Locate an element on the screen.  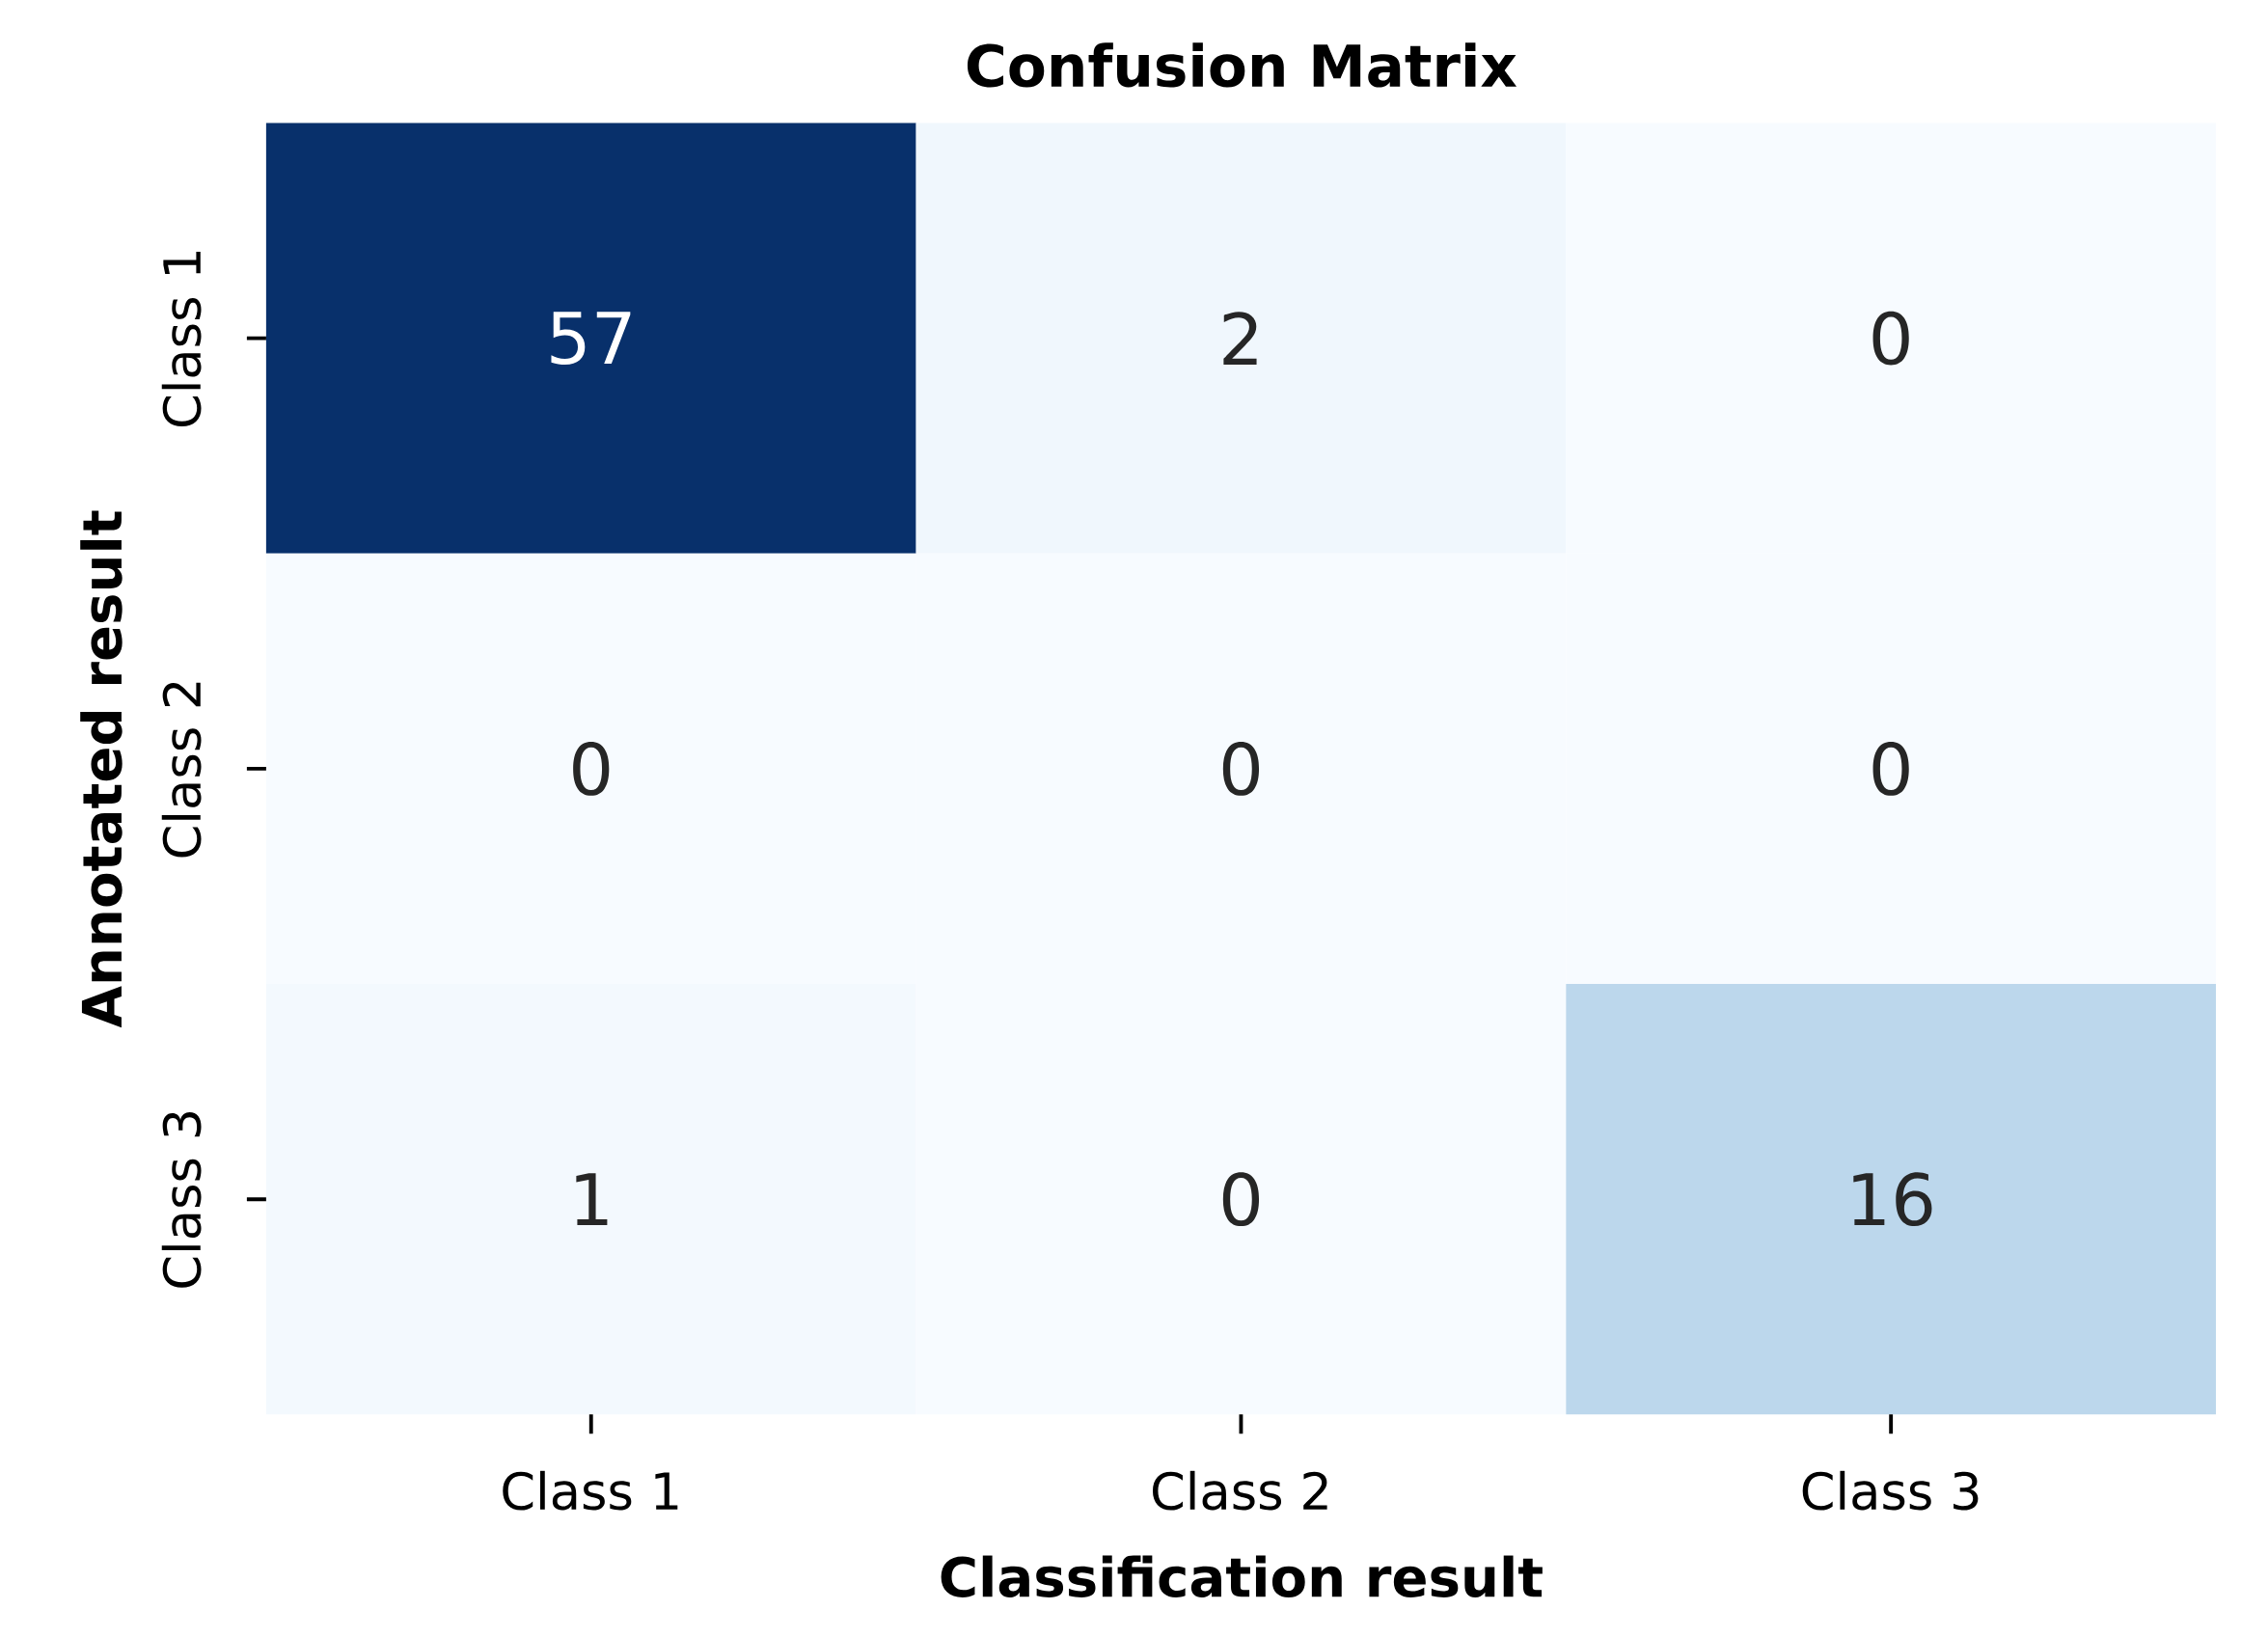
y-tick-label: Class 2 is located at coordinates (181, 770).